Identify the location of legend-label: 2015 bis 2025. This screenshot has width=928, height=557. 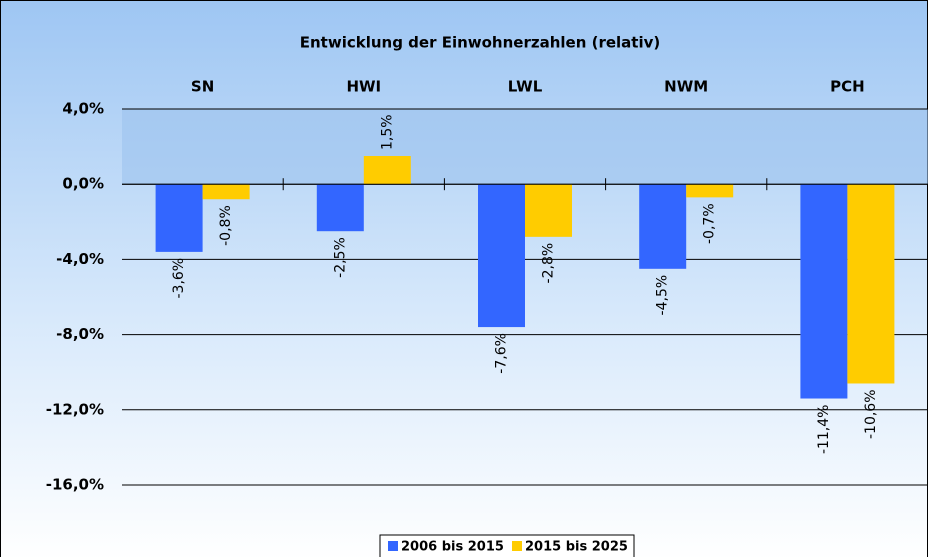
(576, 547).